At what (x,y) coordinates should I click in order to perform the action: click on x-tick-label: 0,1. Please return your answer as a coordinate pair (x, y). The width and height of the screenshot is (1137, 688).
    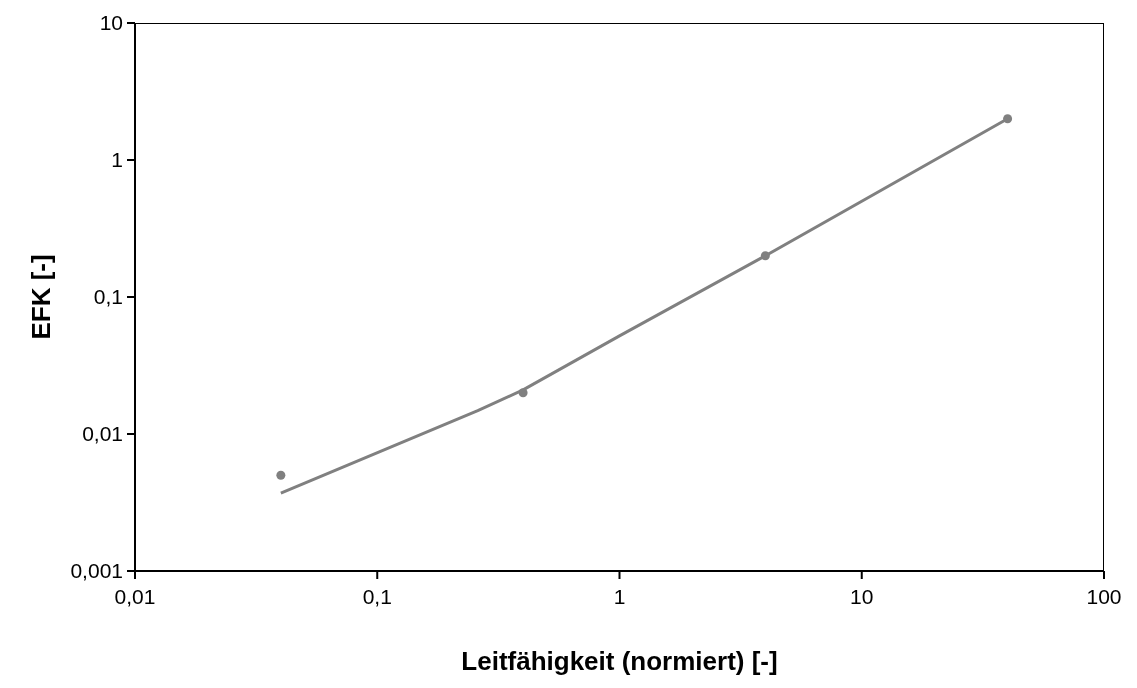
    Looking at the image, I should click on (377, 596).